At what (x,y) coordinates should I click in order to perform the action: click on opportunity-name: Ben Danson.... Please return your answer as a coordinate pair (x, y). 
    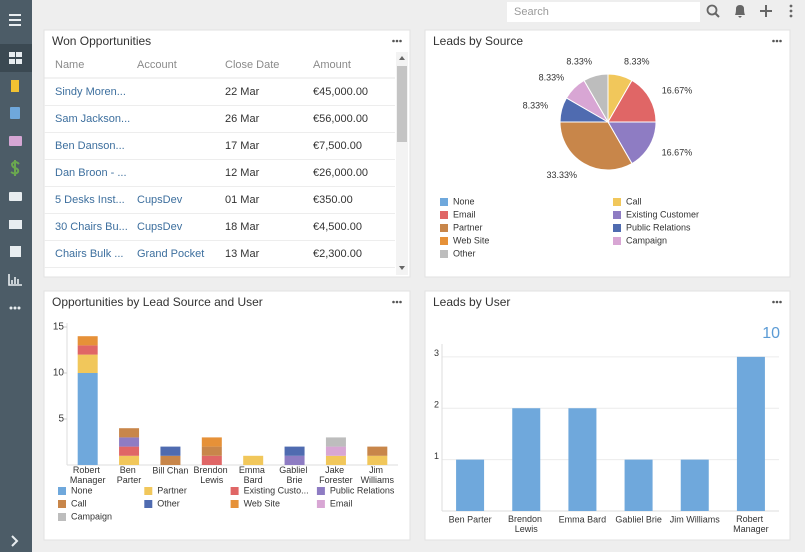
    Looking at the image, I should click on (90, 146).